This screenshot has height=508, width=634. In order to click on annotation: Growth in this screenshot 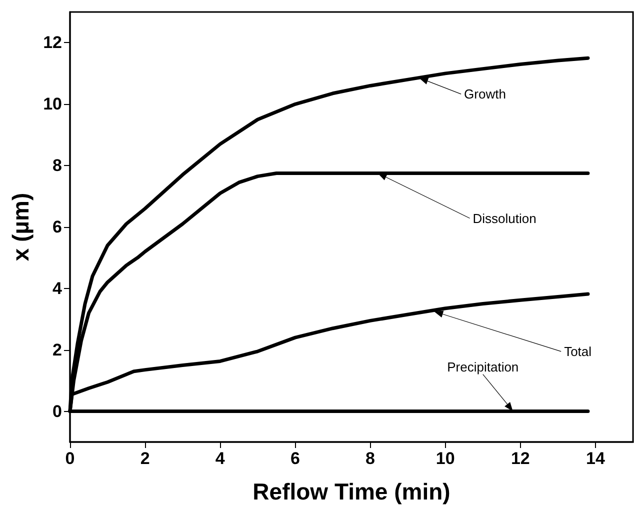, I will do `click(485, 94)`.